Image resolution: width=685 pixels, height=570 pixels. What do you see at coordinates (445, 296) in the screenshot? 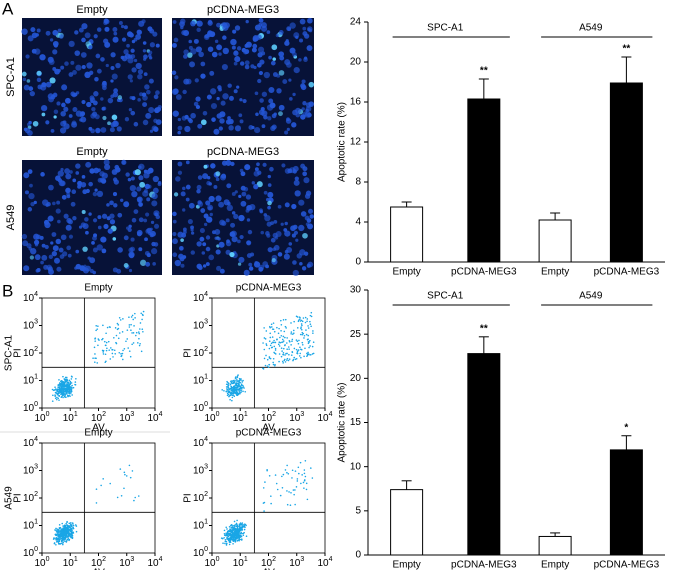
I see `group-label: SPC-A1` at bounding box center [445, 296].